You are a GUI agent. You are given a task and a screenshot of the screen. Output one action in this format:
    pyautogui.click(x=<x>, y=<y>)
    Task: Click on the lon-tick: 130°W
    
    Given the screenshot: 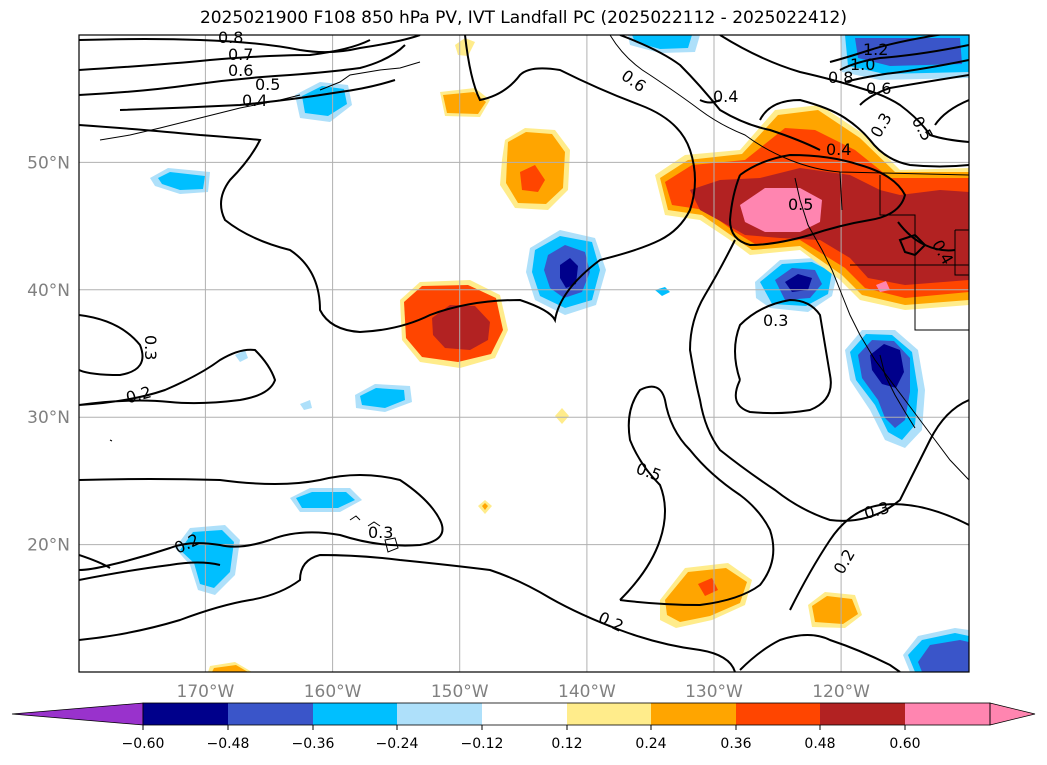 What is the action you would take?
    pyautogui.click(x=714, y=692)
    